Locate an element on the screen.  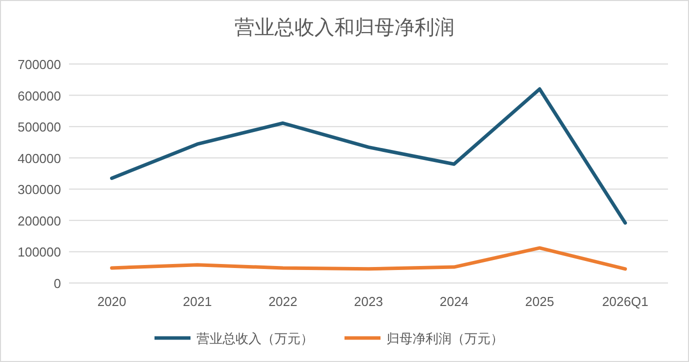
legend-label: 归母净利润（万元） is located at coordinates (445, 338).